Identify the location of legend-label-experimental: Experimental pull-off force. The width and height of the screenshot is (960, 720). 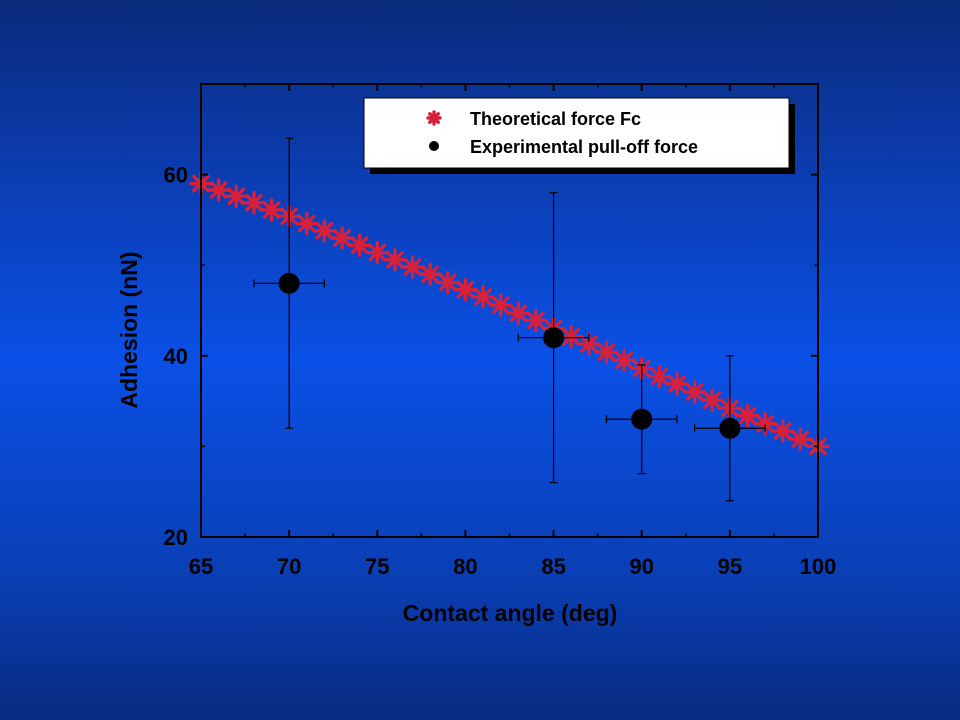
(584, 147).